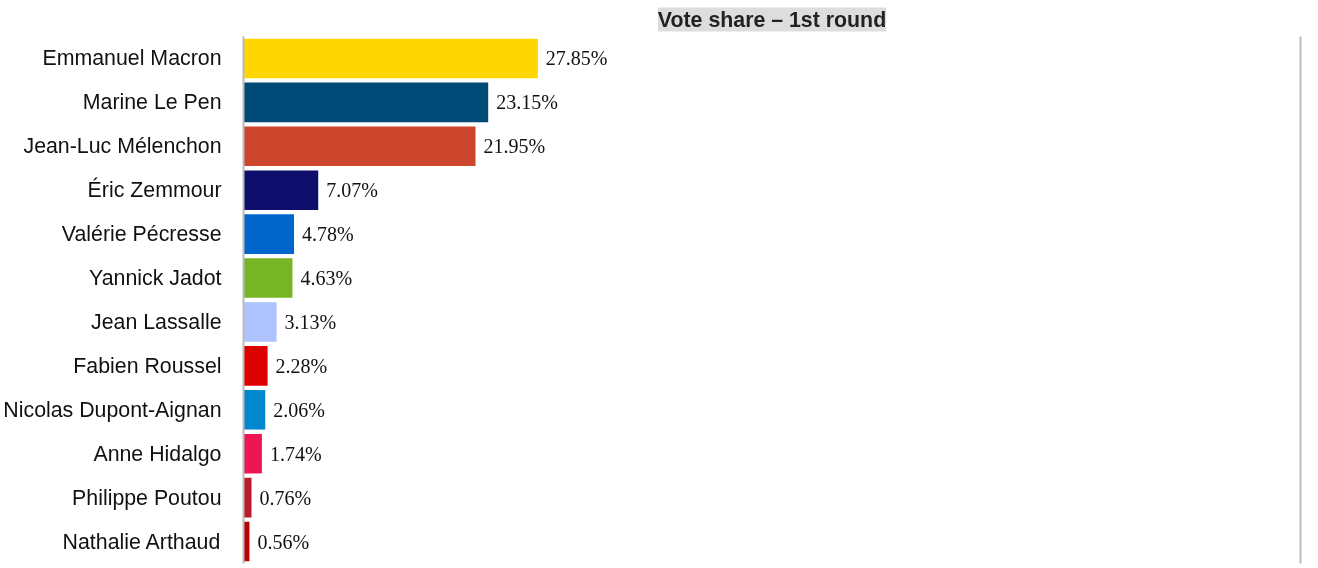  I want to click on data-label: 1.74%, so click(295, 453).